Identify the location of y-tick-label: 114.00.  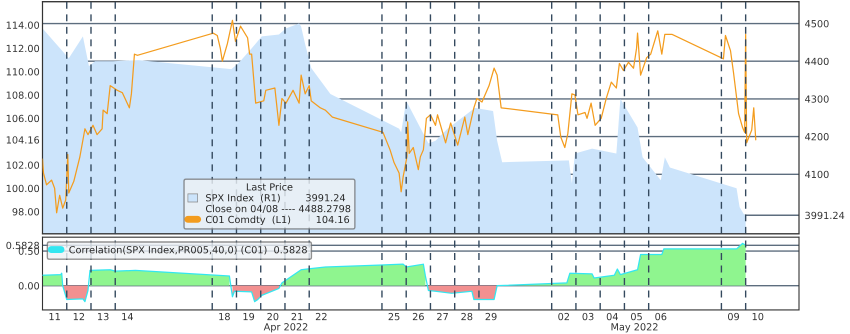
(23, 25).